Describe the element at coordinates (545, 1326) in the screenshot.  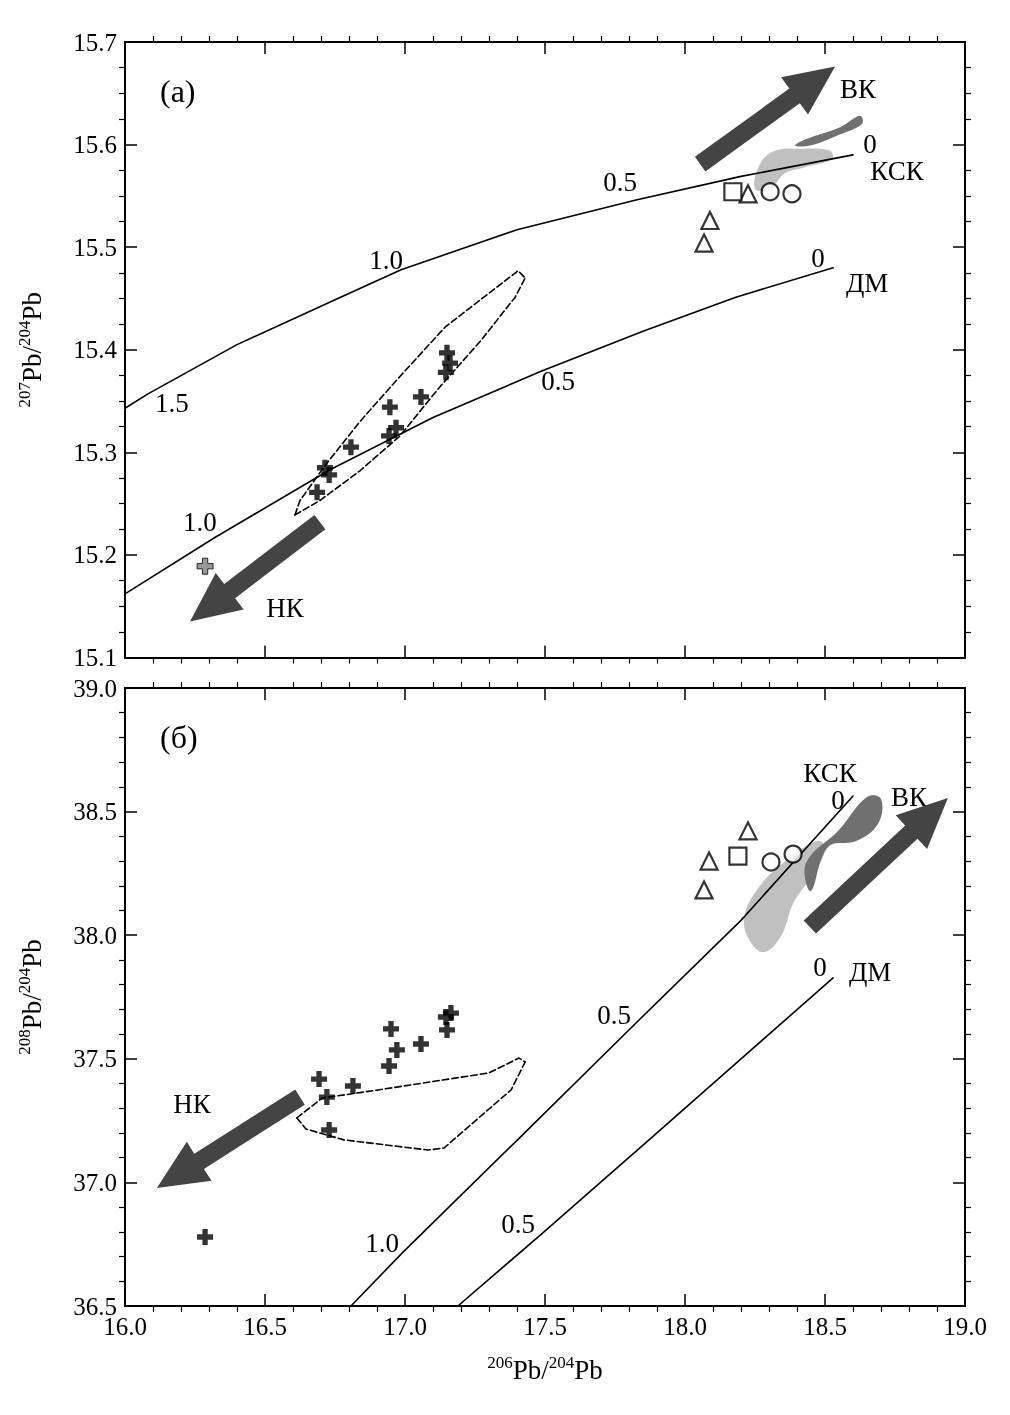
I see `x-tick-label: 17.5` at that location.